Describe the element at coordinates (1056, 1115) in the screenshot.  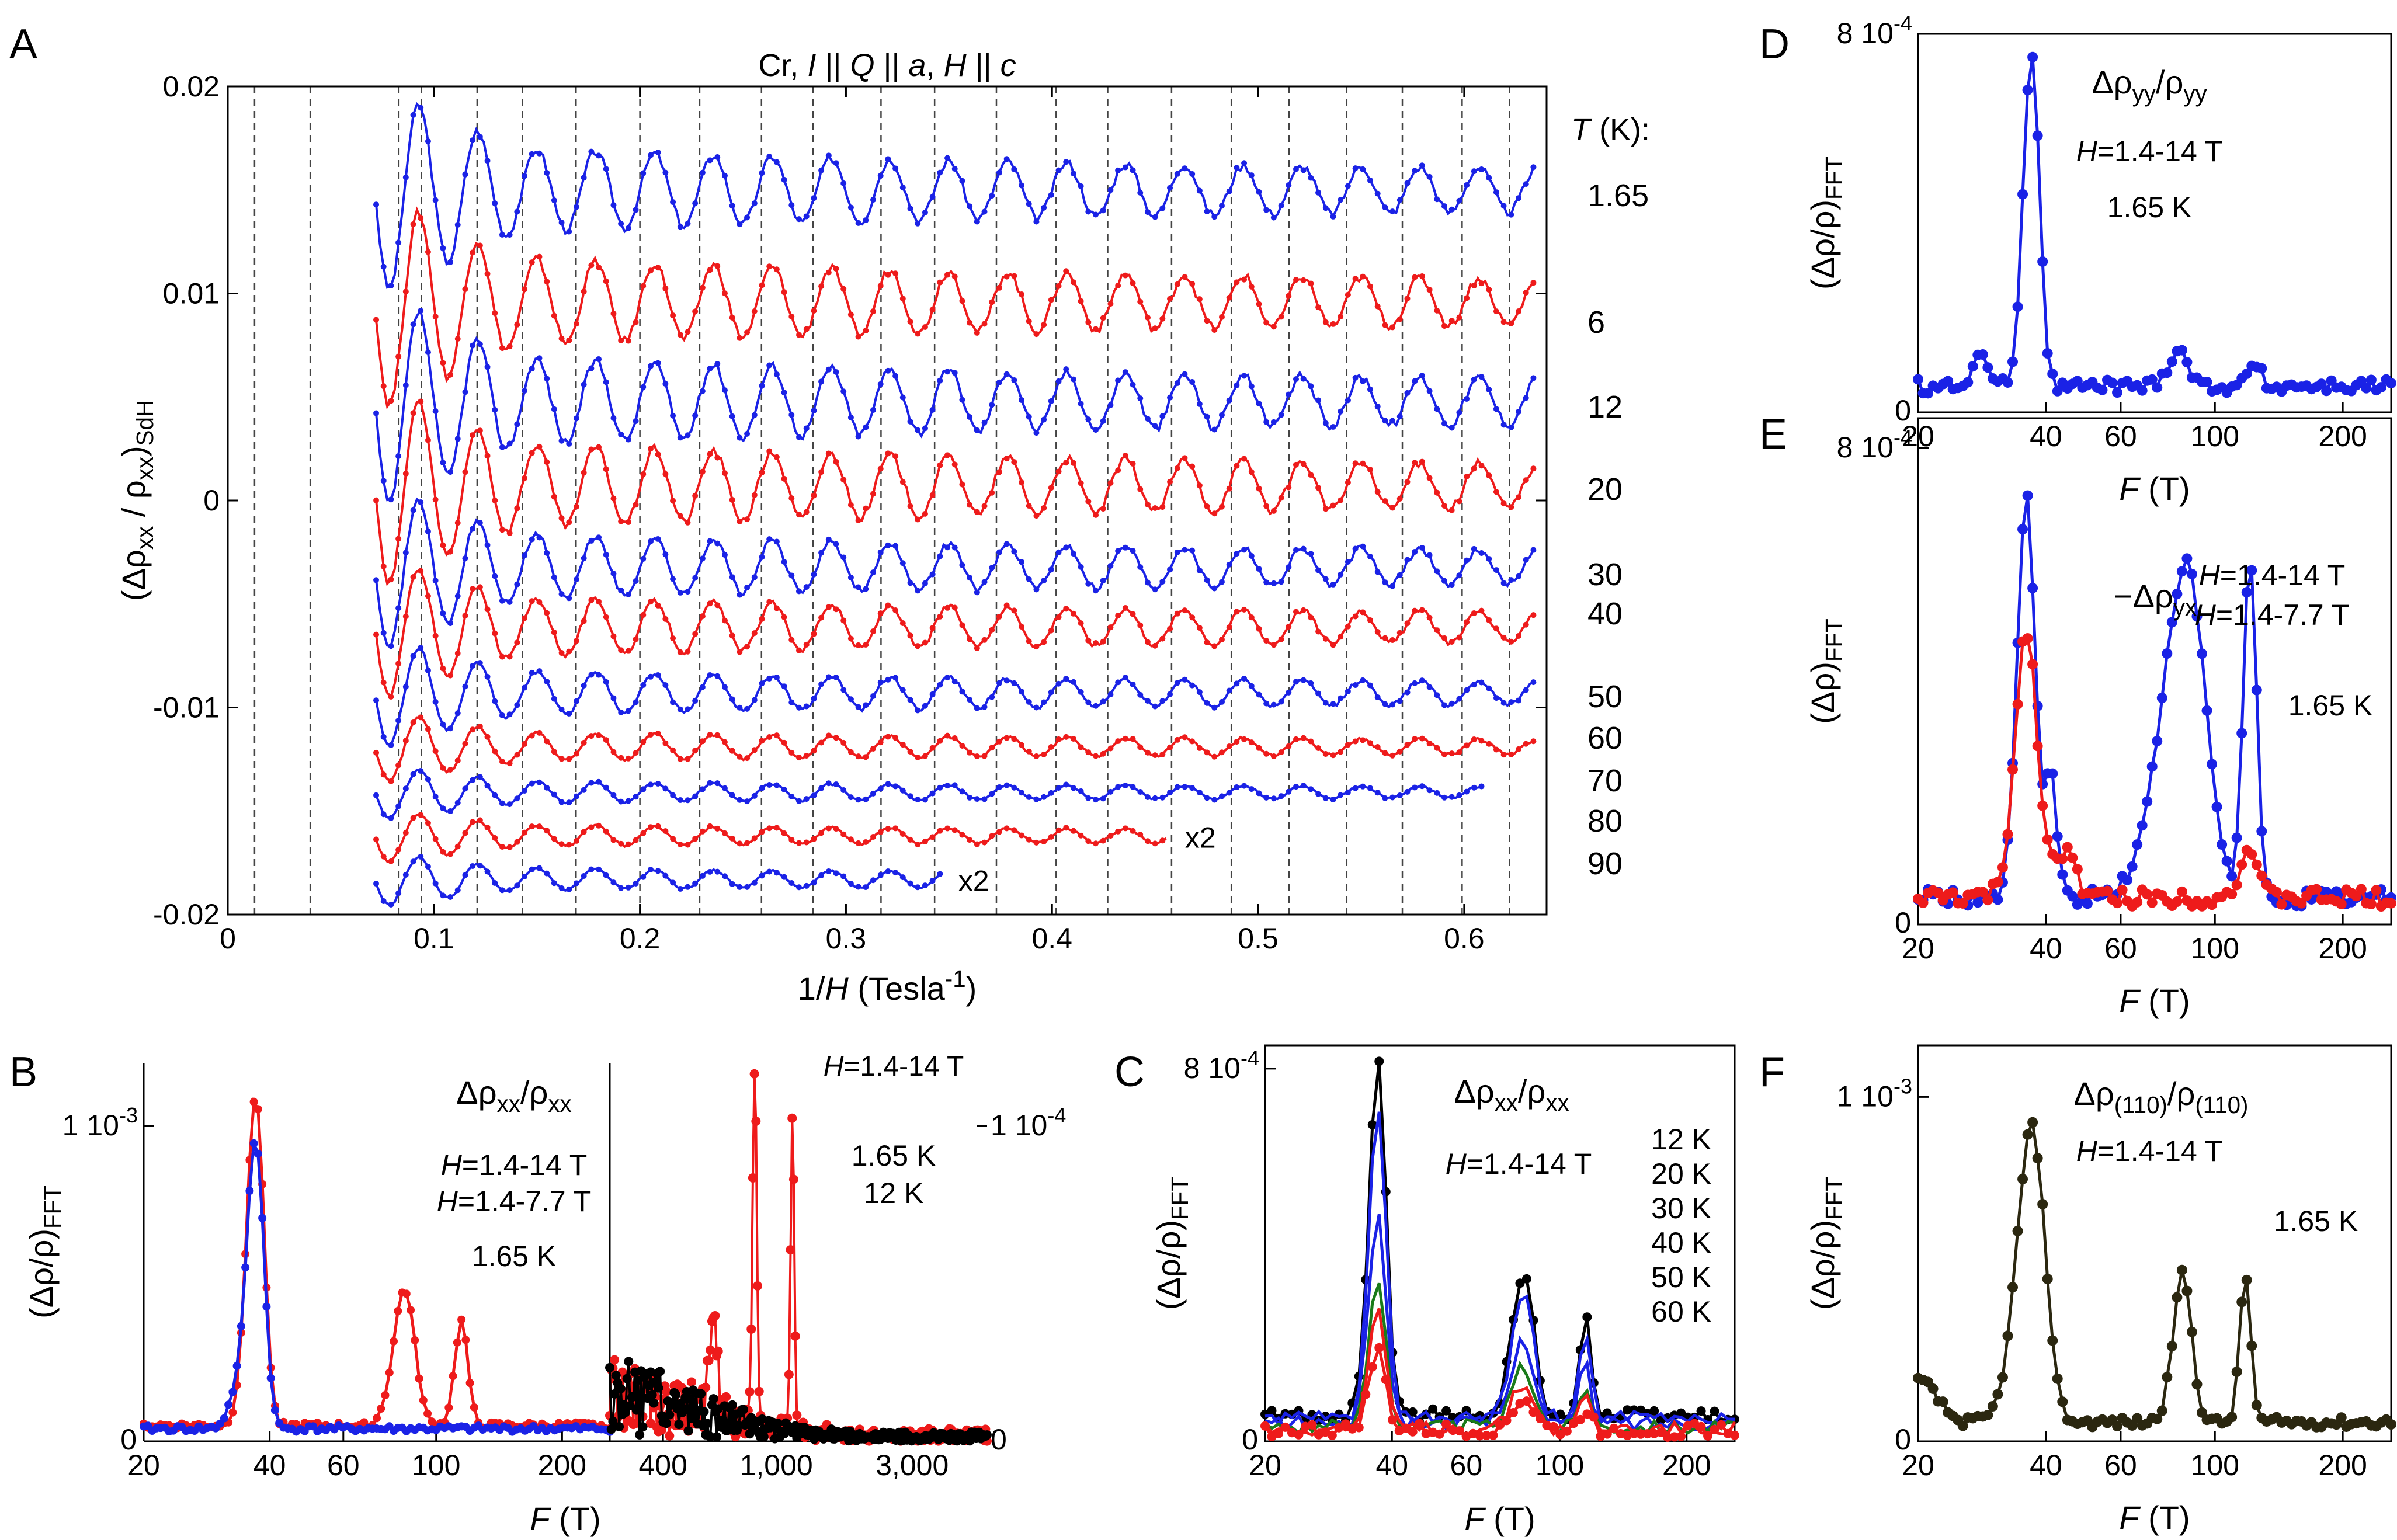
I see `text-span: -4` at that location.